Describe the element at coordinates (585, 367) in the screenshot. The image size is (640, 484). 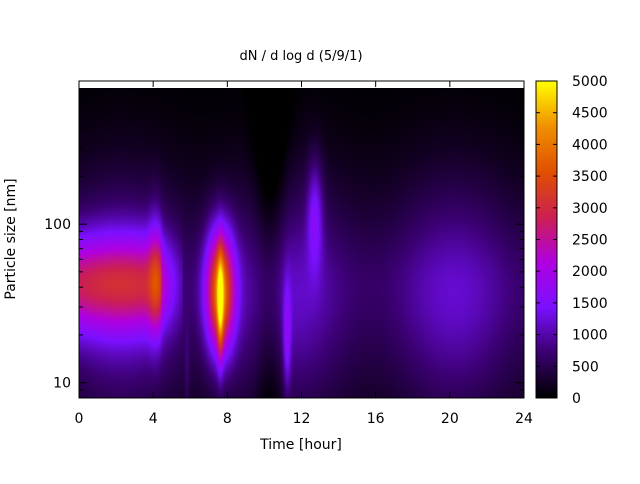
I see `colorbar-tick-label: 500` at that location.